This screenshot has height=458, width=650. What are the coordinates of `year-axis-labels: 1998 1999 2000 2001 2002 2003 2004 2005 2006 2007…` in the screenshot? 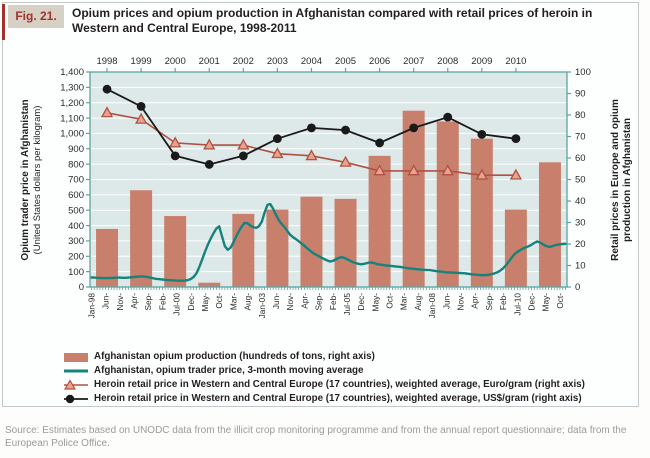 It's located at (311, 64).